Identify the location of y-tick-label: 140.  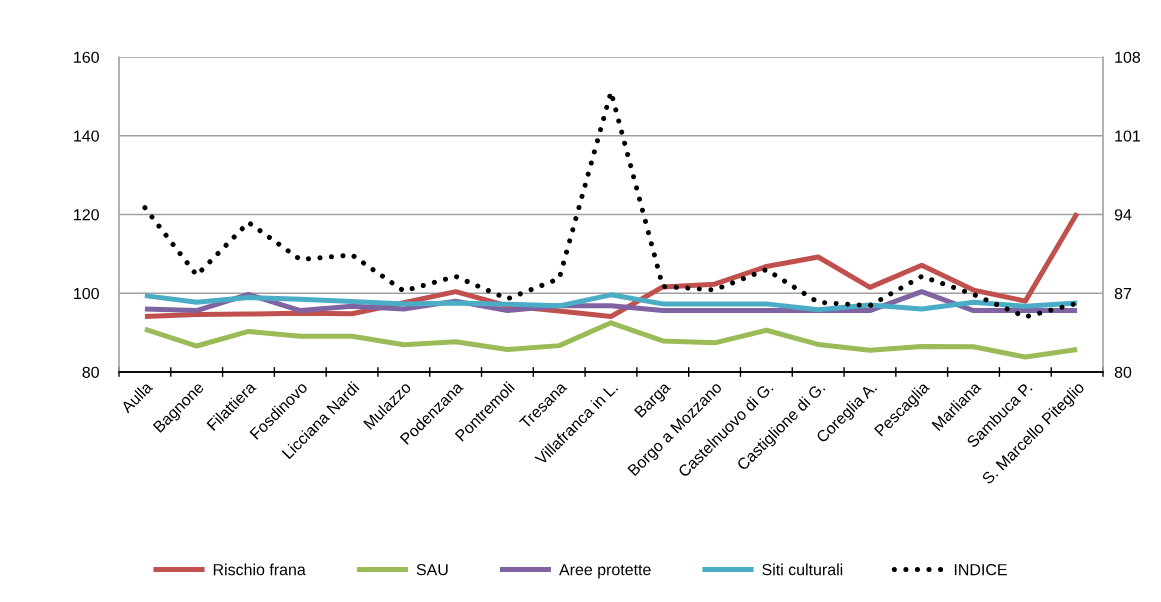
(86, 136).